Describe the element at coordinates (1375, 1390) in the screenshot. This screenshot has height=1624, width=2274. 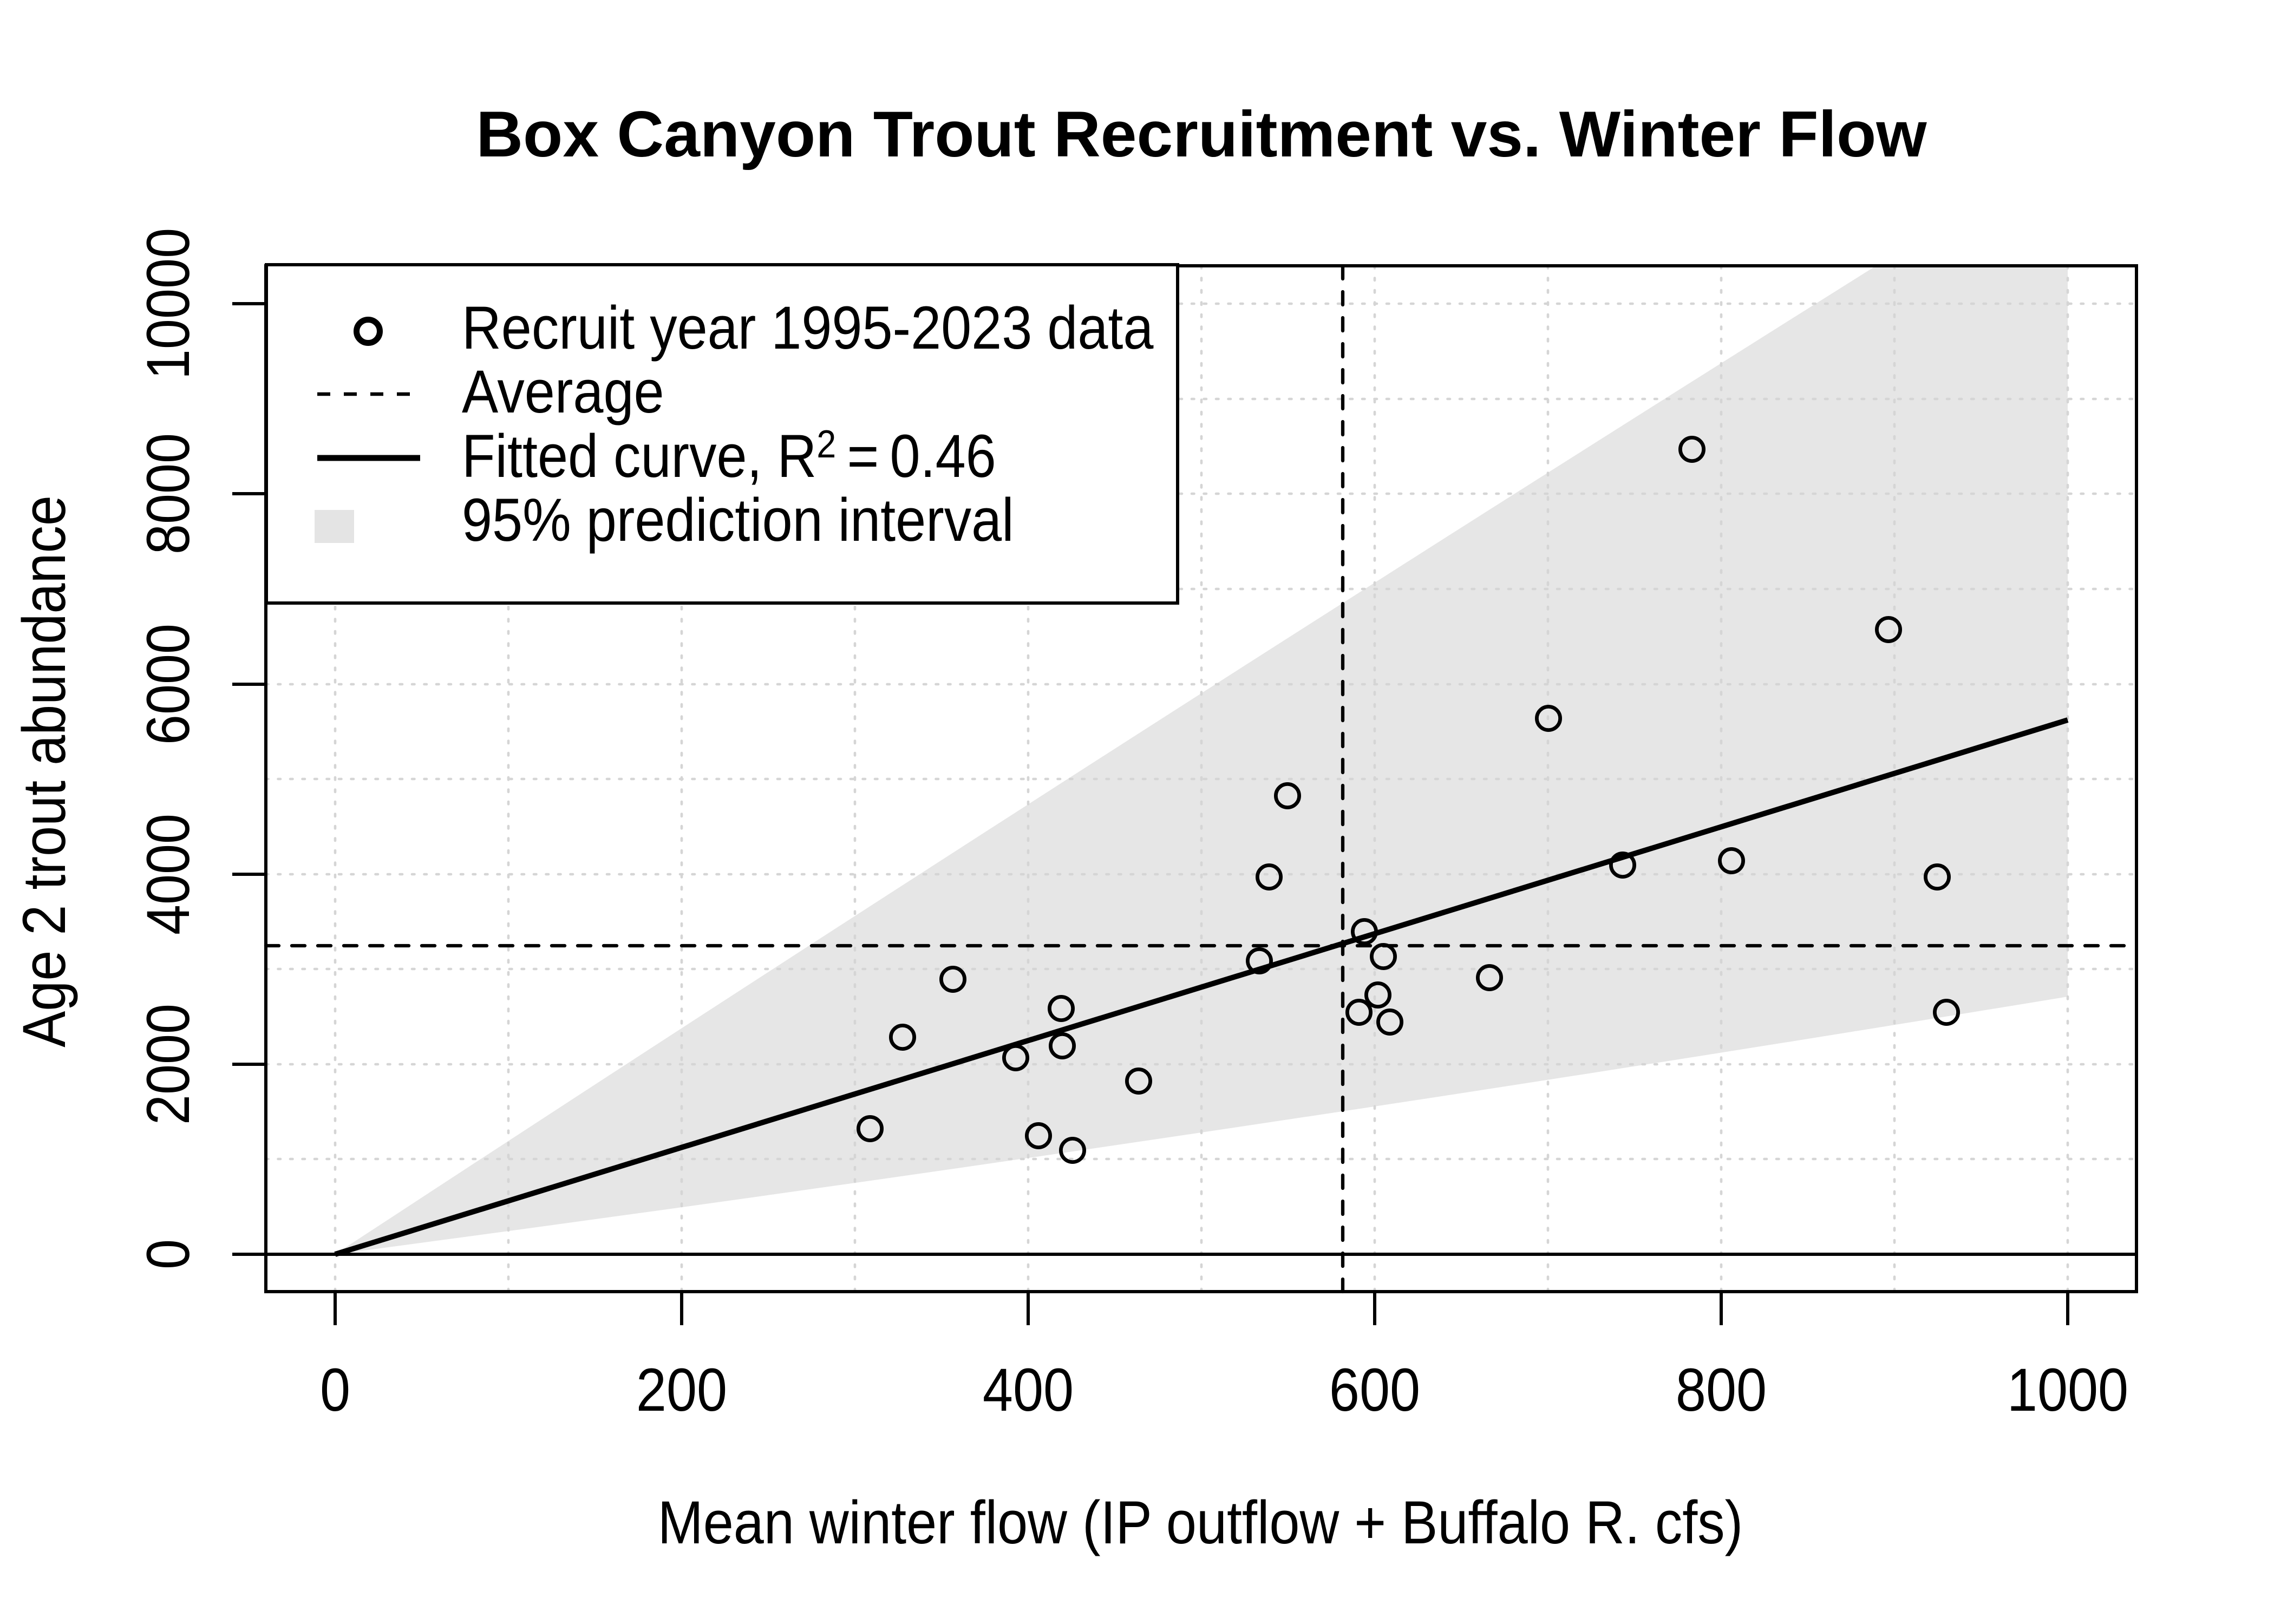
I see `svg-text: 600` at that location.